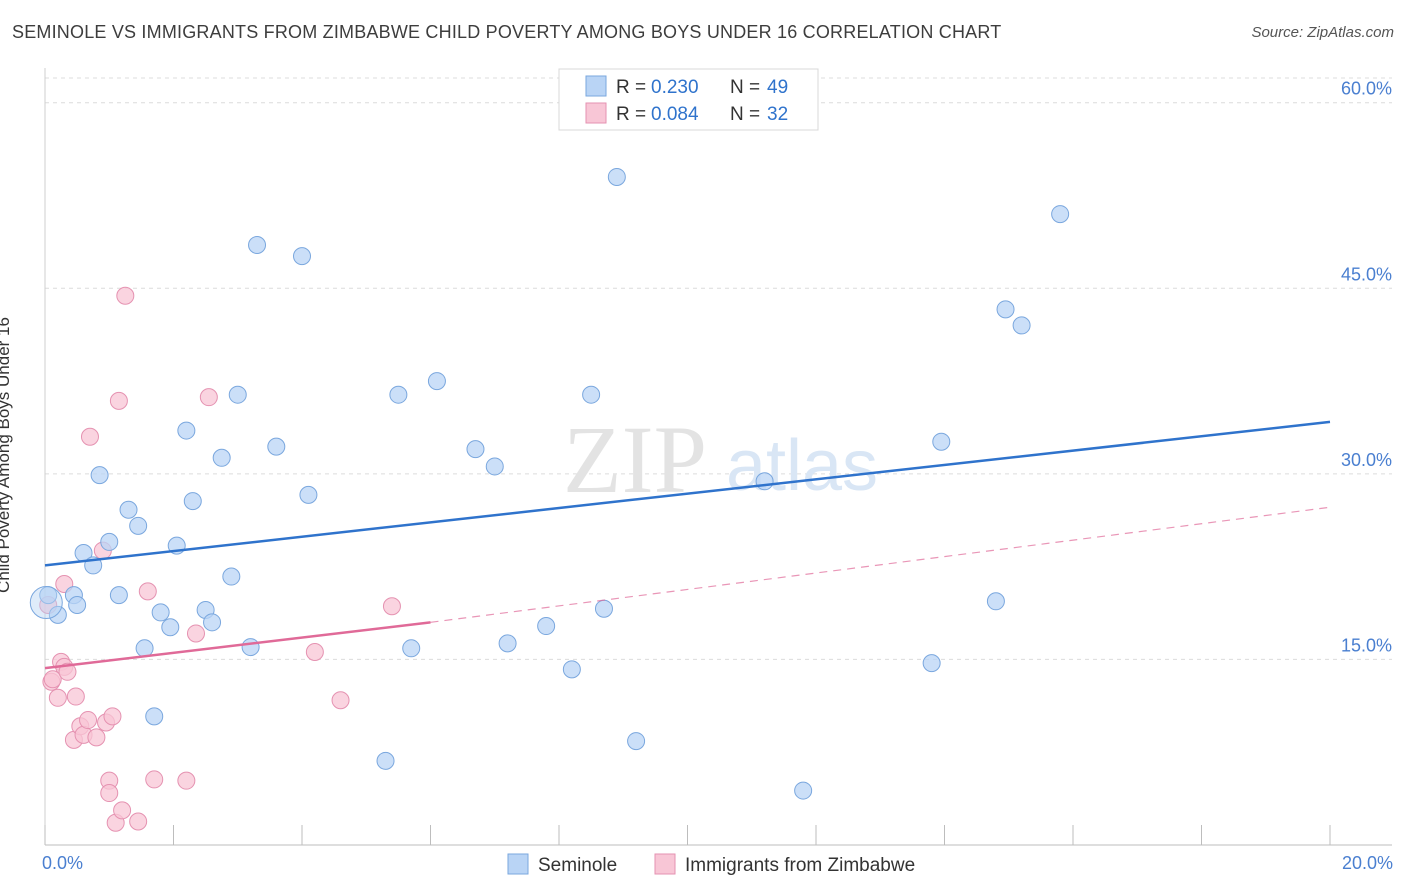  I want to click on zimbabwe-trend-extension, so click(880, 564).